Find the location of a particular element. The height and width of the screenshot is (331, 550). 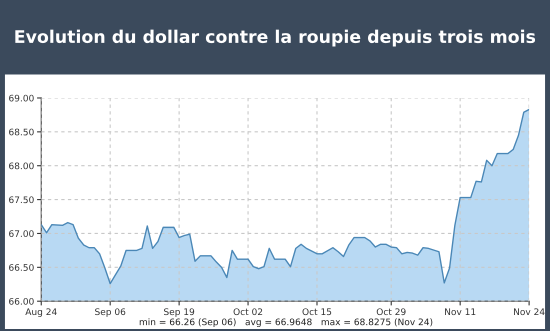

y-tick-label: 67.50 is located at coordinates (21, 200).